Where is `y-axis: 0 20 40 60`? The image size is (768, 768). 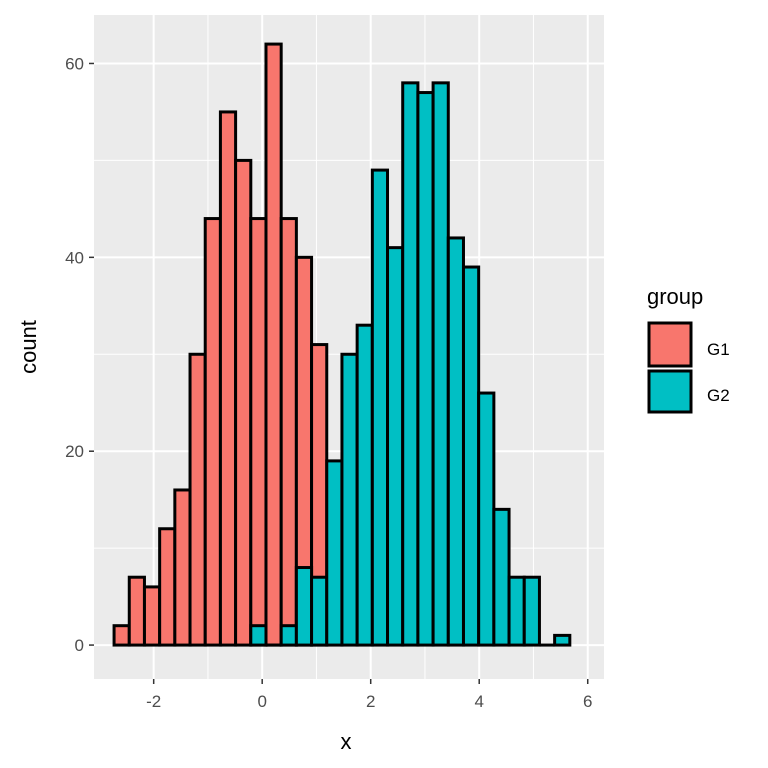 y-axis: 0 20 40 60 is located at coordinates (79, 354).